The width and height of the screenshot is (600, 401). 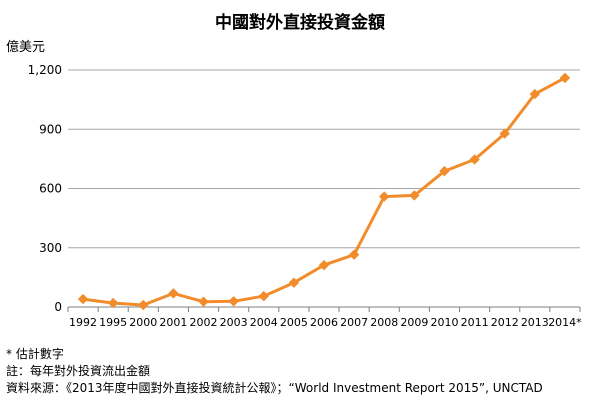 What do you see at coordinates (300, 23) in the screenshot?
I see `chart-title: 中國對外直接投資金額` at bounding box center [300, 23].